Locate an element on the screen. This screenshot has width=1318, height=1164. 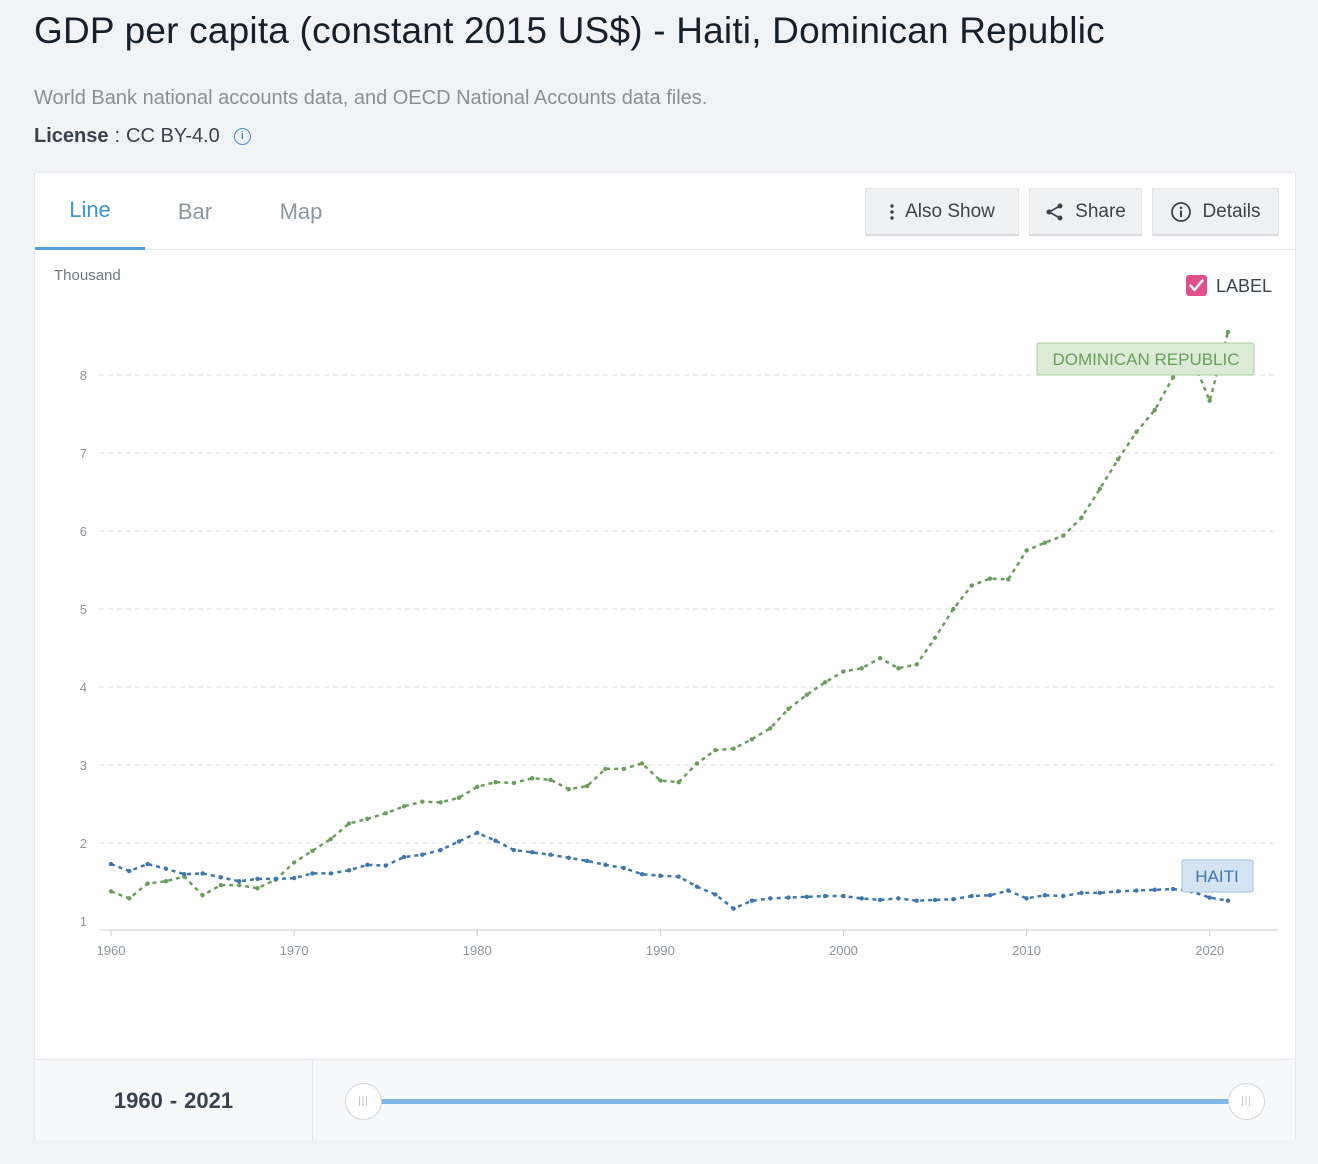
tab-bar: Bar is located at coordinates (195, 211).